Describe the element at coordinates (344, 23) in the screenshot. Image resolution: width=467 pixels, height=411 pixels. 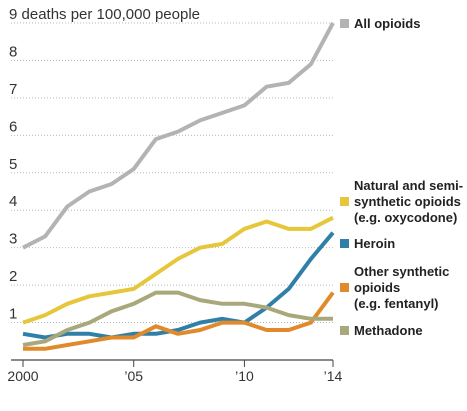
I see `legend-swatch-all` at that location.